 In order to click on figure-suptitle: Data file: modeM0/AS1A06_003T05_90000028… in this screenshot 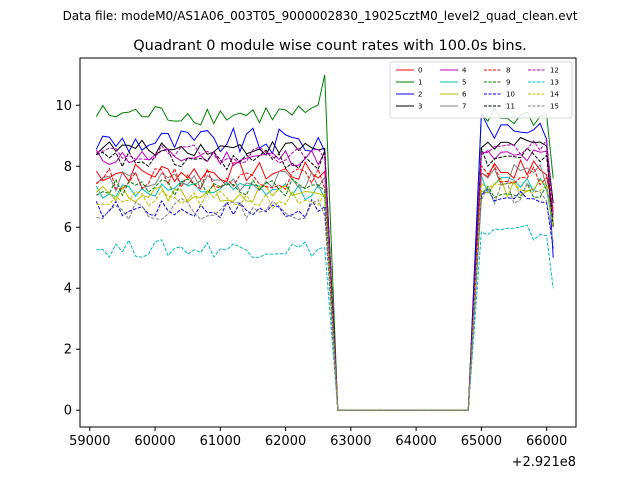, I will do `click(320, 16)`.